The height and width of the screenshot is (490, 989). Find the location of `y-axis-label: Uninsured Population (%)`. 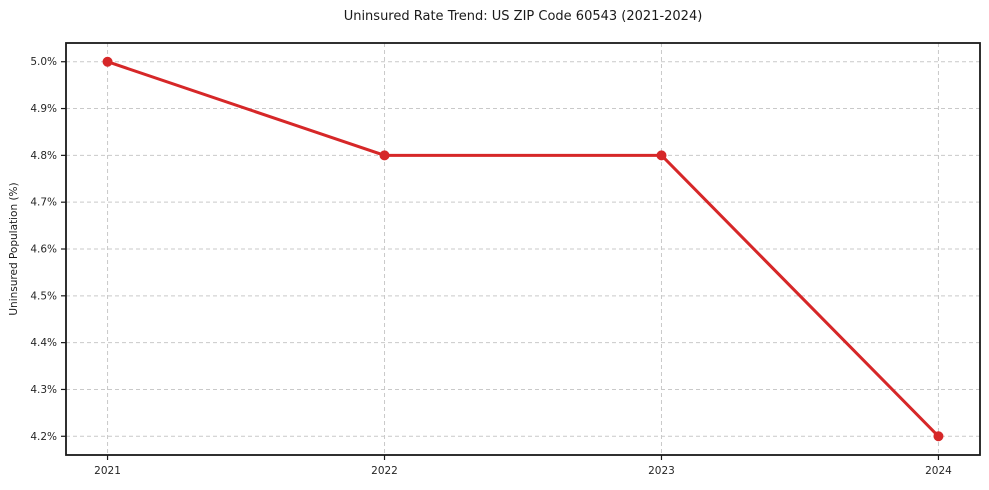

y-axis-label: Uninsured Population (%) is located at coordinates (14, 249).